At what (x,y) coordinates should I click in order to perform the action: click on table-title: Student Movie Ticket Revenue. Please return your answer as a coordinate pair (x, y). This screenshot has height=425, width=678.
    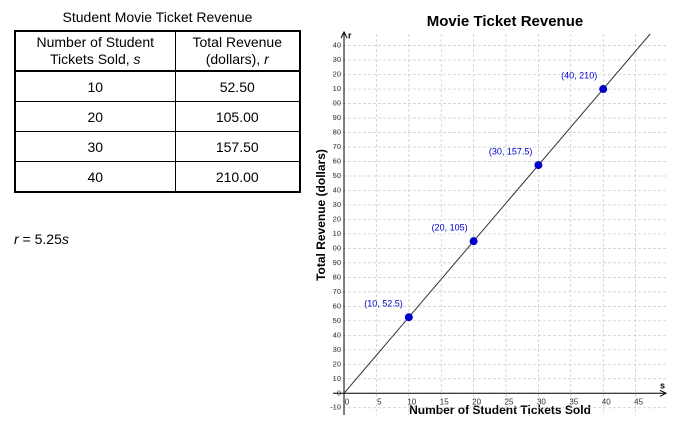
    Looking at the image, I should click on (157, 17).